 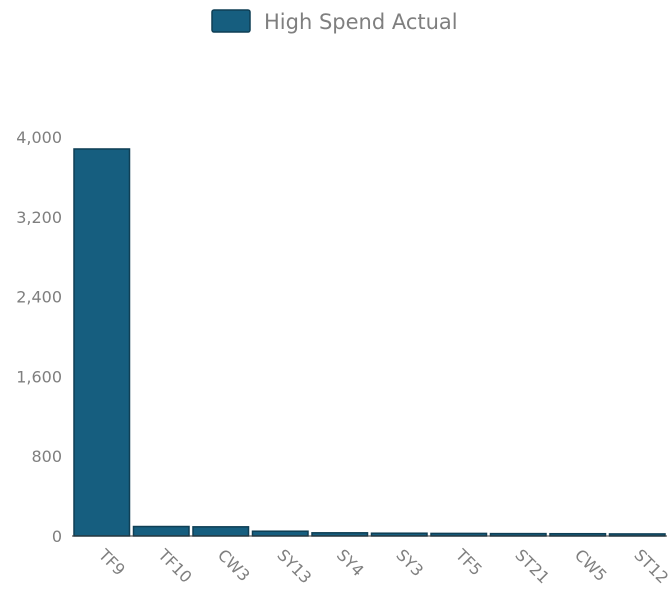 I want to click on x-tick-label: ST21, so click(x=532, y=566).